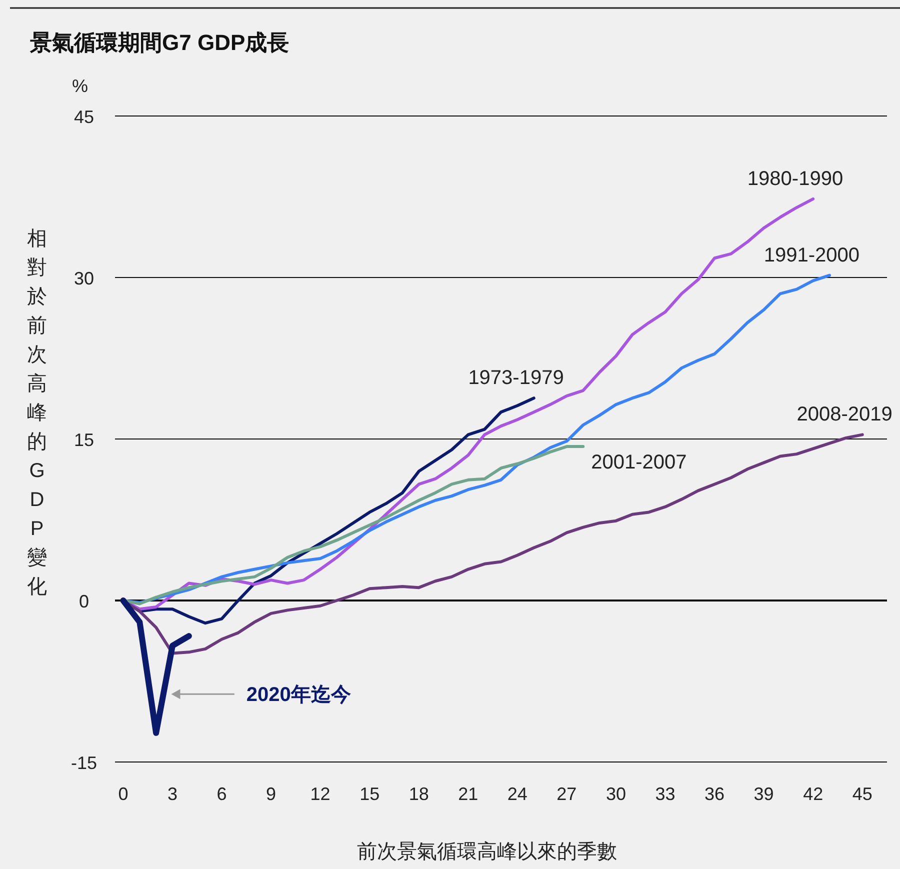 This screenshot has width=900, height=869. Describe the element at coordinates (159, 42) in the screenshot. I see `chart-title: 景氣循環期間G7 GDP成長` at that location.